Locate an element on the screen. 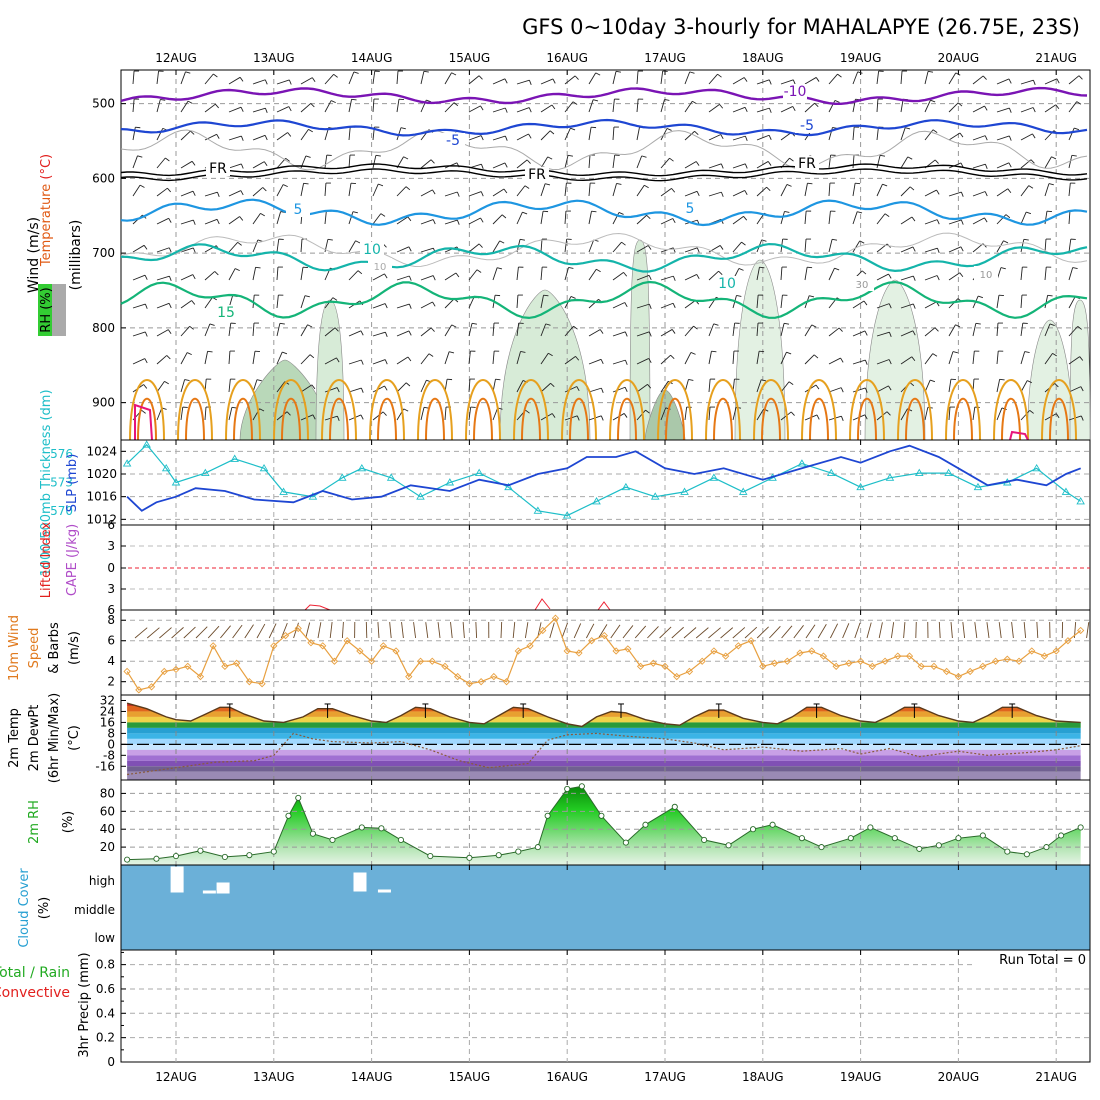 This screenshot has height=1100, width=1100. y-tick-label: 6 is located at coordinates (111, 610).